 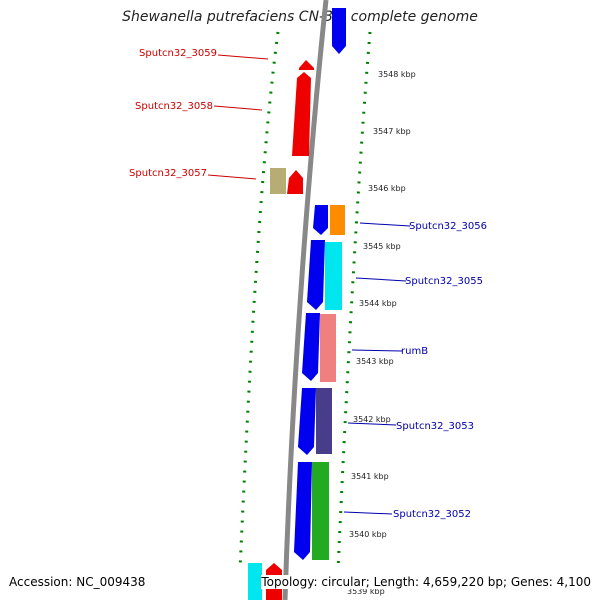 What do you see at coordinates (368, 534) in the screenshot?
I see `kbp-label: 3540 kbp` at bounding box center [368, 534].